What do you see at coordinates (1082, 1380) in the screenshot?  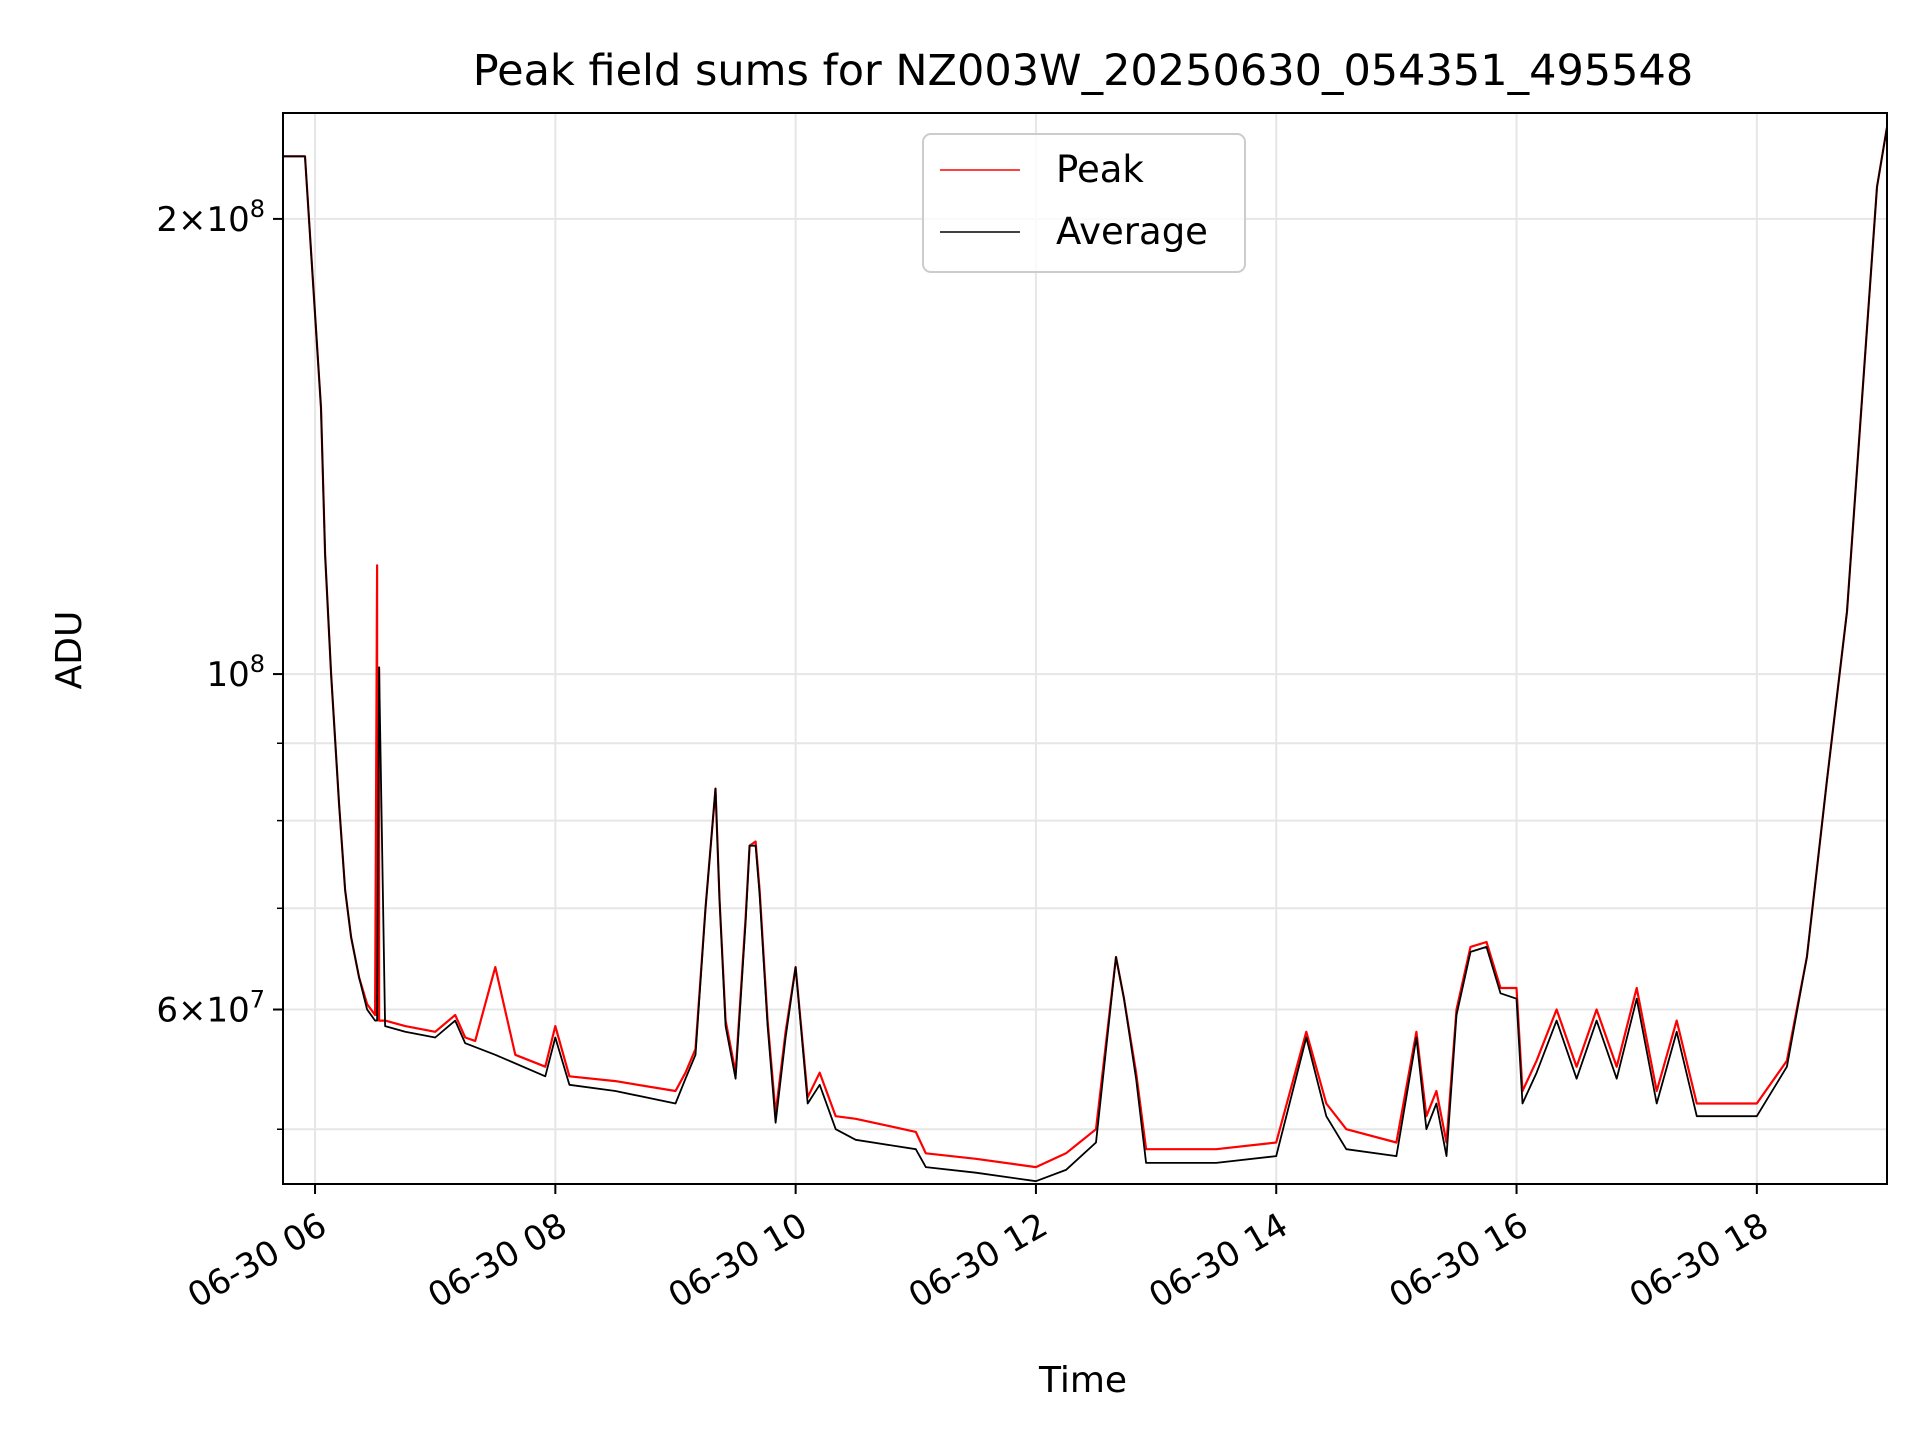 I see `x-axis-label: Time` at bounding box center [1082, 1380].